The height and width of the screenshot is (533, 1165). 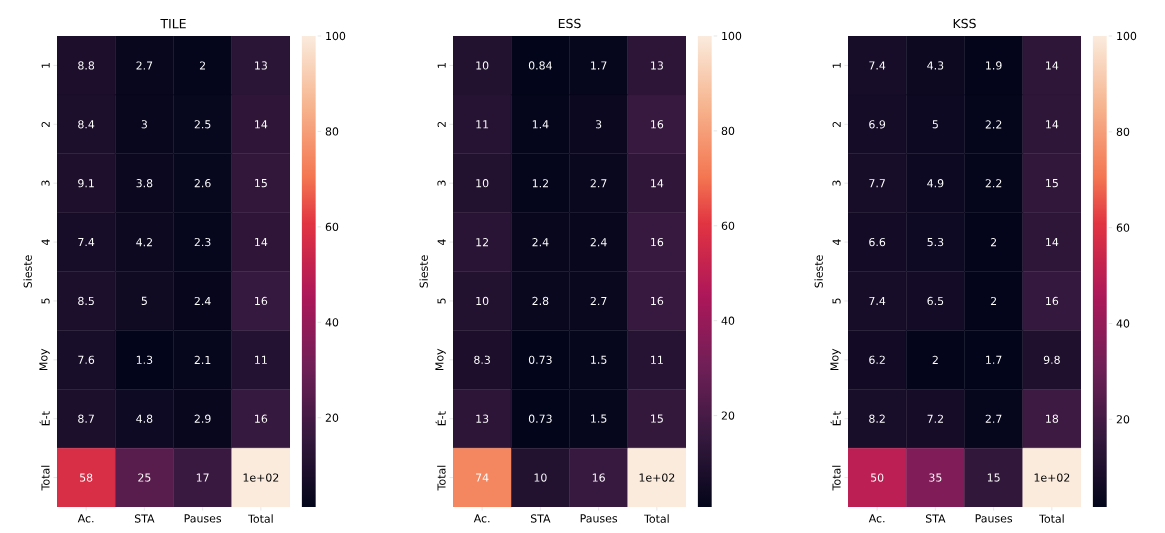 I want to click on data-label: 2.3, so click(x=202, y=242).